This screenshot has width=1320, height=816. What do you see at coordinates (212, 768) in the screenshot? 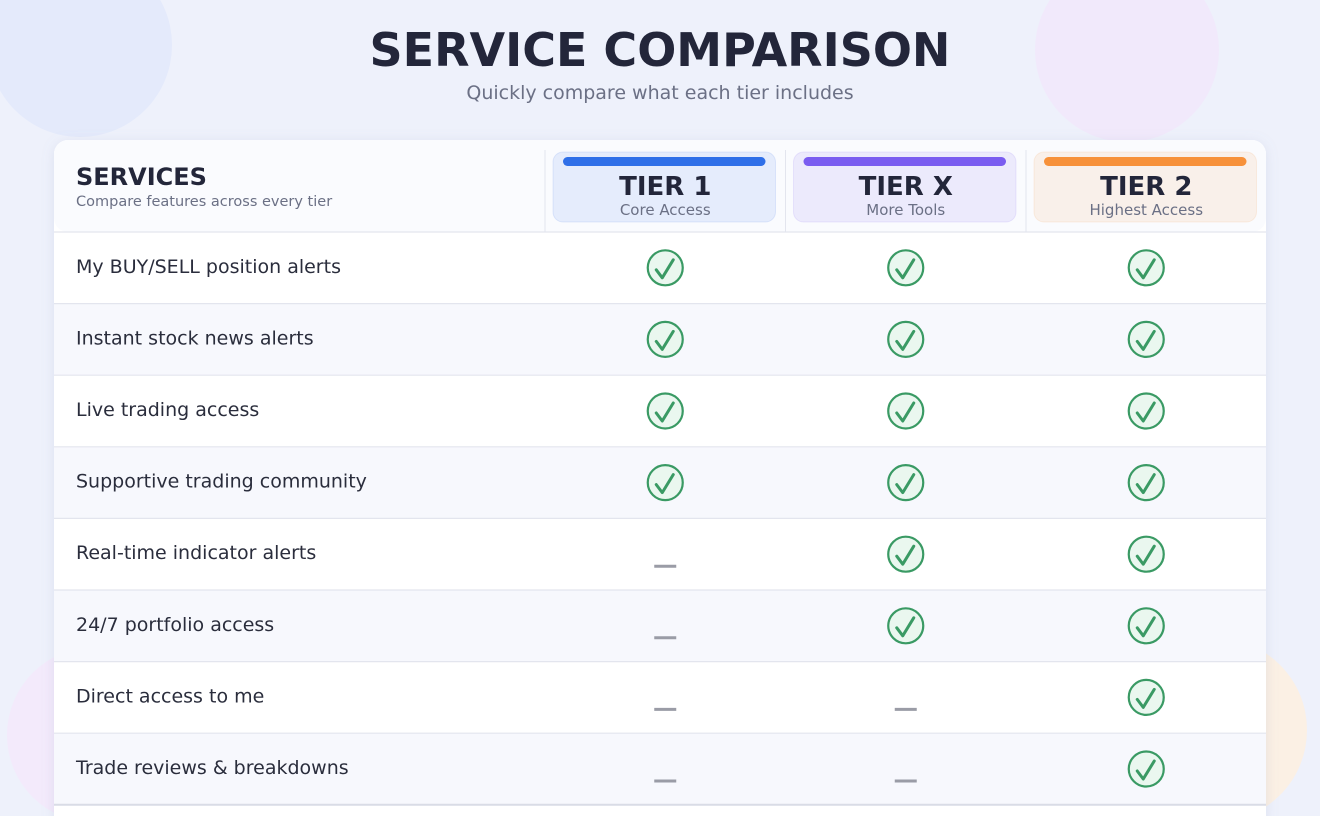
I see `feature-label: Trade reviews & breakdowns` at bounding box center [212, 768].